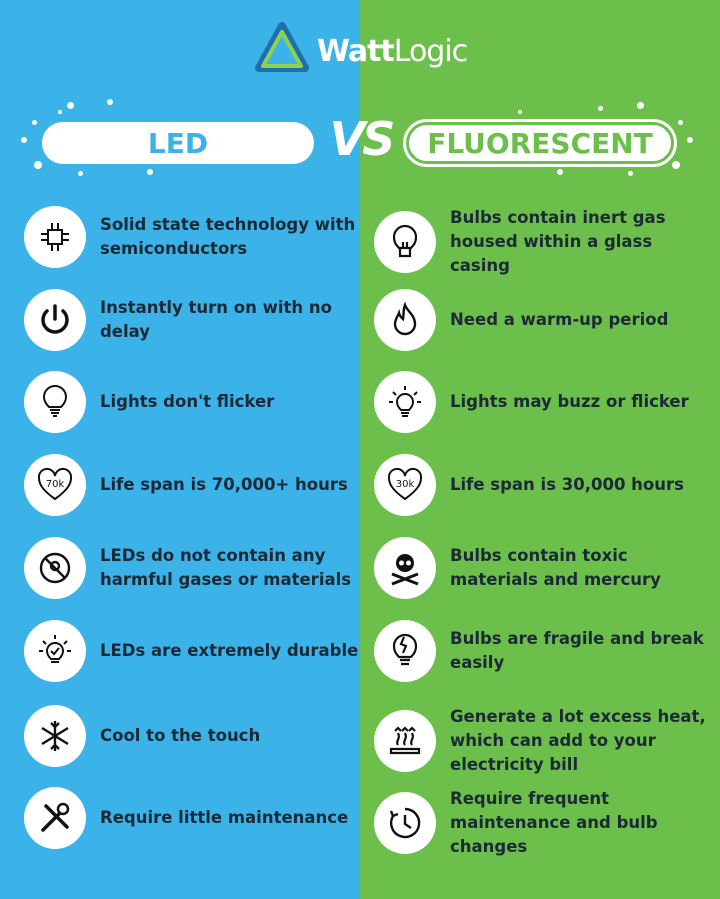  Describe the element at coordinates (405, 242) in the screenshot. I see `bulb-filament-icon` at that location.